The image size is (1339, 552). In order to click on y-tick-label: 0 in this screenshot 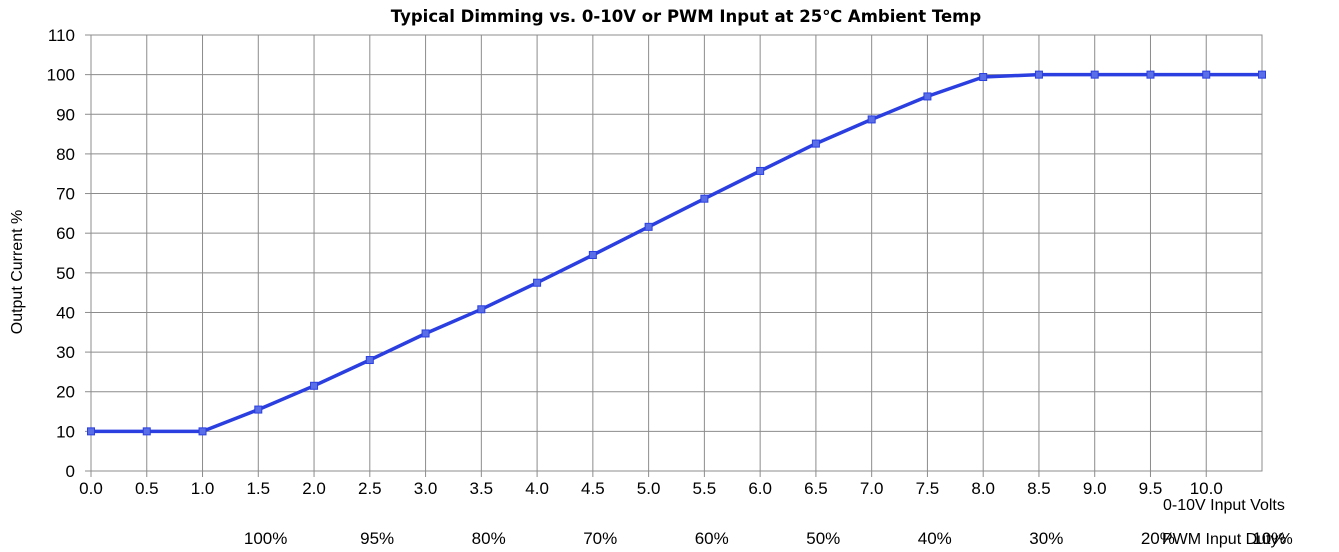, I will do `click(70, 471)`.